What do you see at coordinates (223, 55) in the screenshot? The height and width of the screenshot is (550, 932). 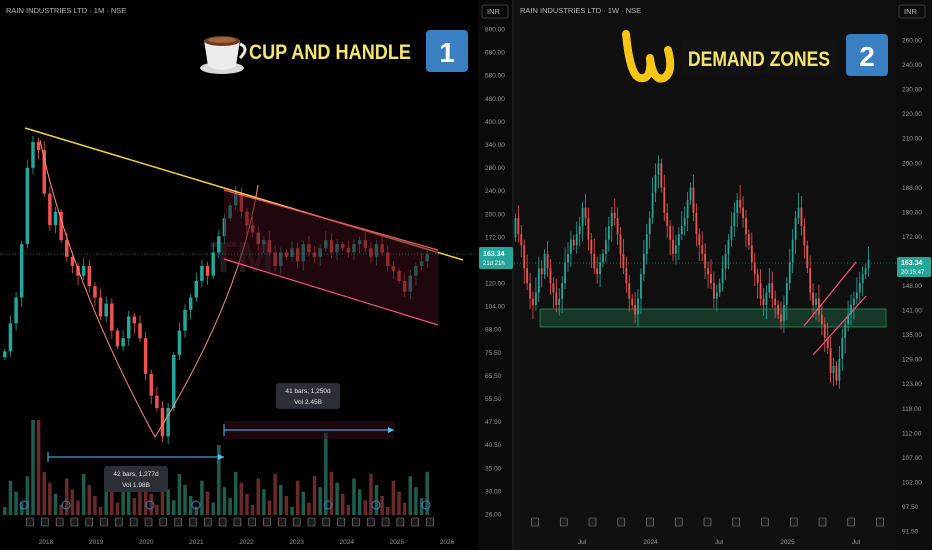 I see `coffee-cup-icon` at bounding box center [223, 55].